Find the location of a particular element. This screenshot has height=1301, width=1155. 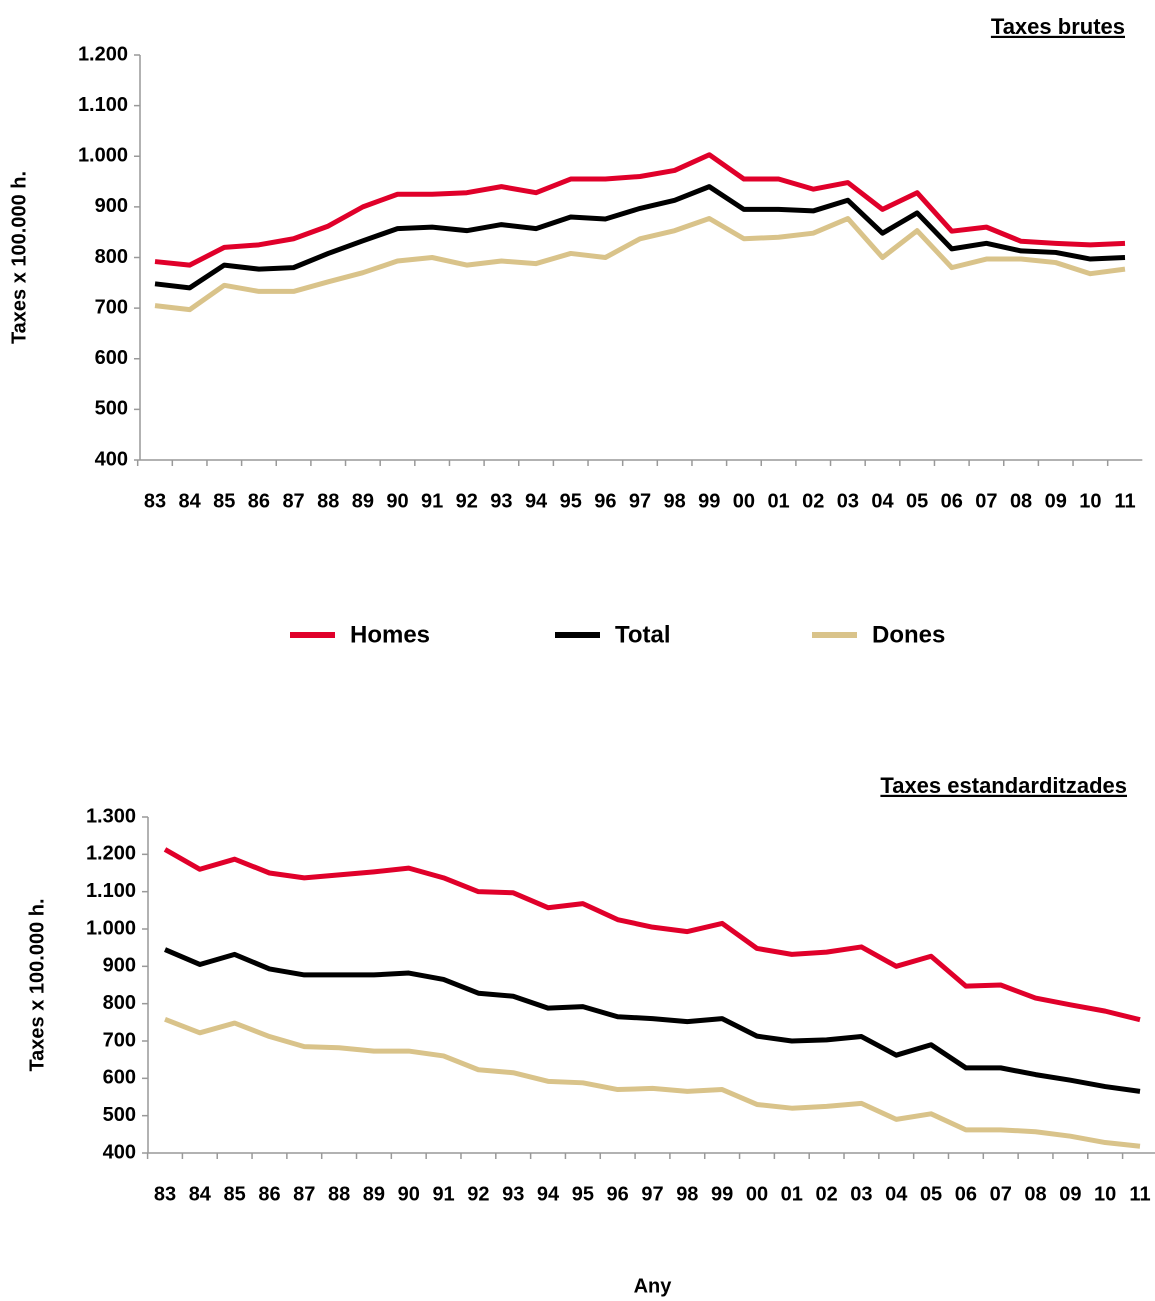

legend-label: Dones is located at coordinates (908, 634).